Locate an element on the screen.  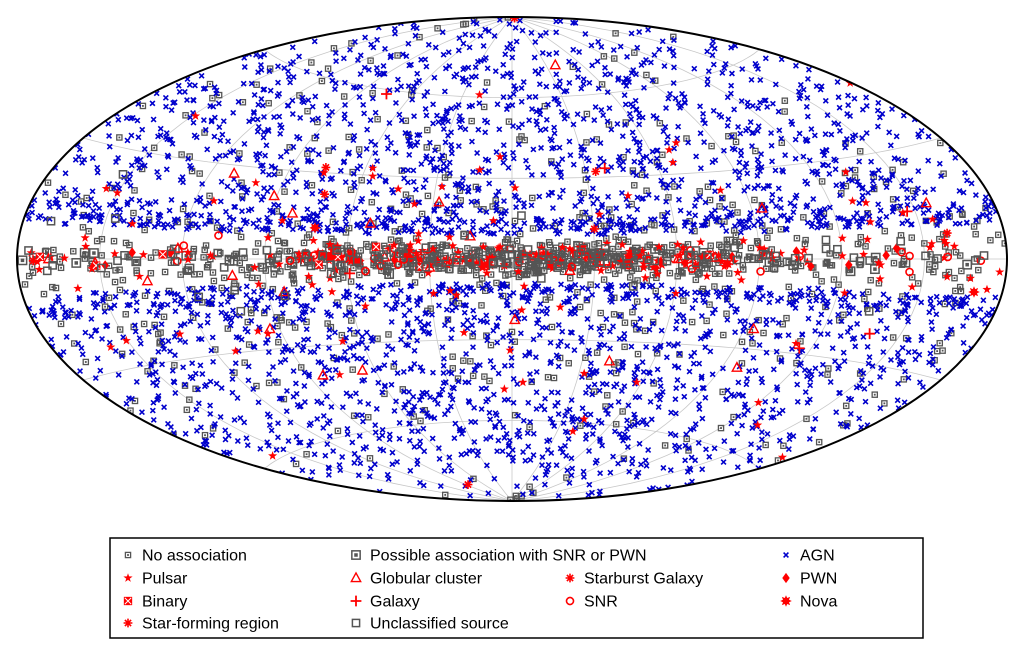
legend-entry: Unclassified source is located at coordinates (430, 624).